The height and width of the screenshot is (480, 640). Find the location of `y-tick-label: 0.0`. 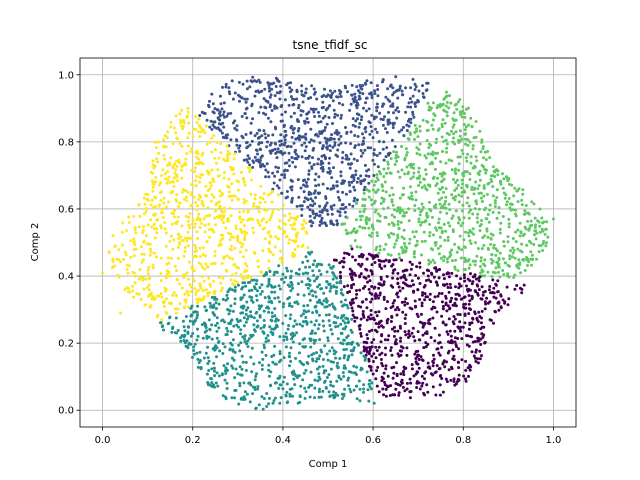

y-tick-label: 0.0 is located at coordinates (66, 411).